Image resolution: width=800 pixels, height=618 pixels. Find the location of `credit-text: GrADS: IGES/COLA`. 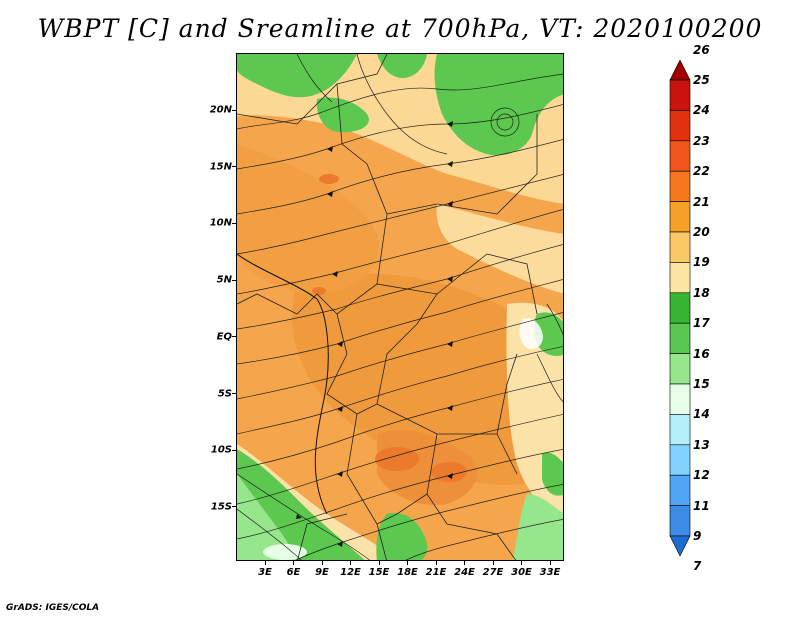

credit-text: GrADS: IGES/COLA is located at coordinates (53, 608).